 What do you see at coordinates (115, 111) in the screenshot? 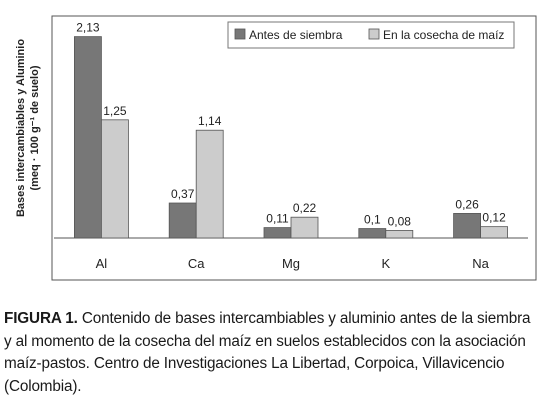
I see `data-label-al-cosecha: 1,25` at bounding box center [115, 111].